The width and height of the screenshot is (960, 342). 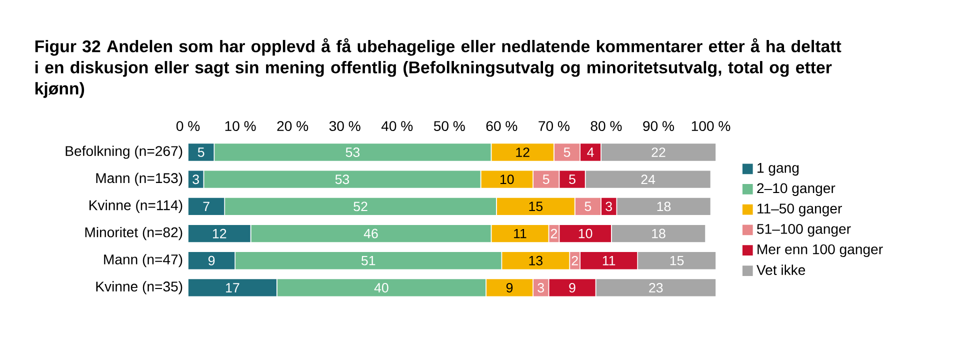 What do you see at coordinates (381, 287) in the screenshot?
I see `data-label: 40` at bounding box center [381, 287].